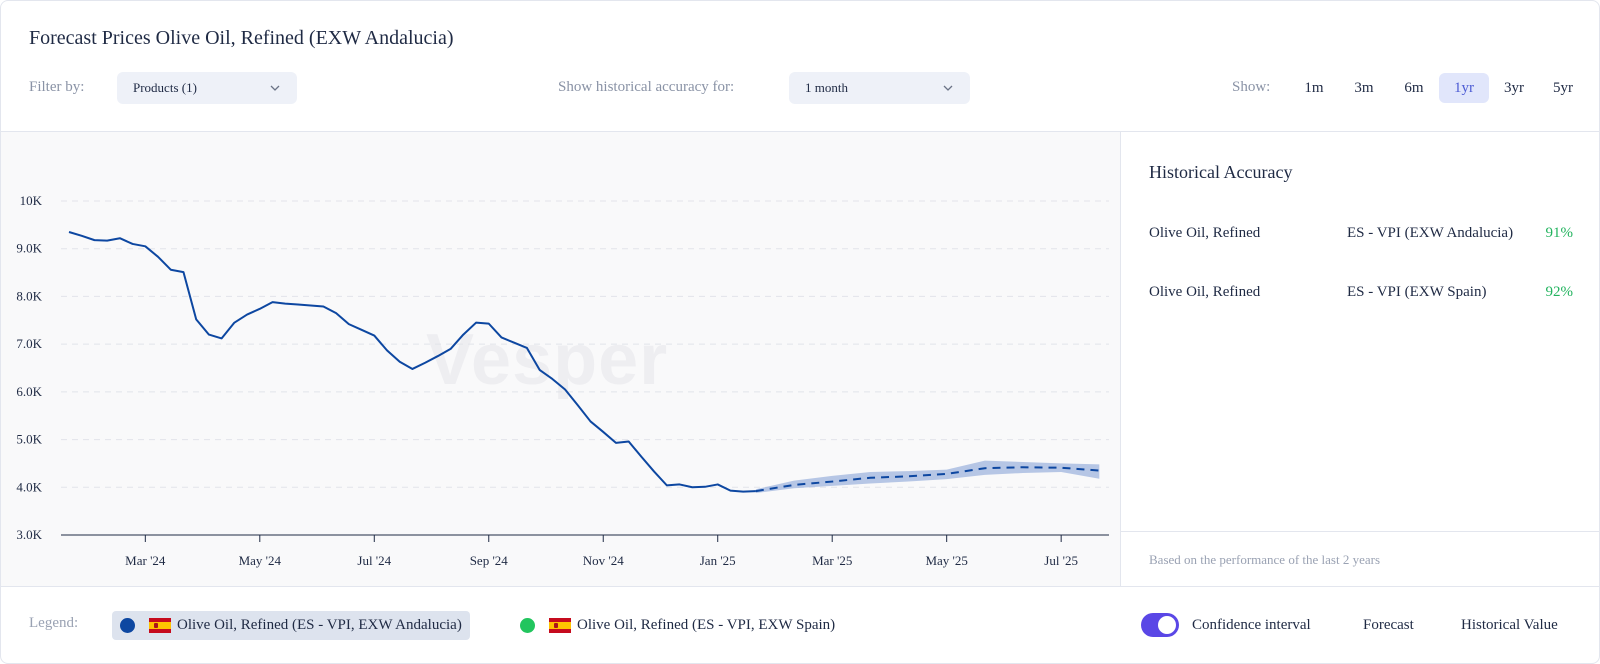 Image resolution: width=1600 pixels, height=664 pixels. Describe the element at coordinates (1464, 88) in the screenshot. I see `range-button-1yr: 1yr` at that location.